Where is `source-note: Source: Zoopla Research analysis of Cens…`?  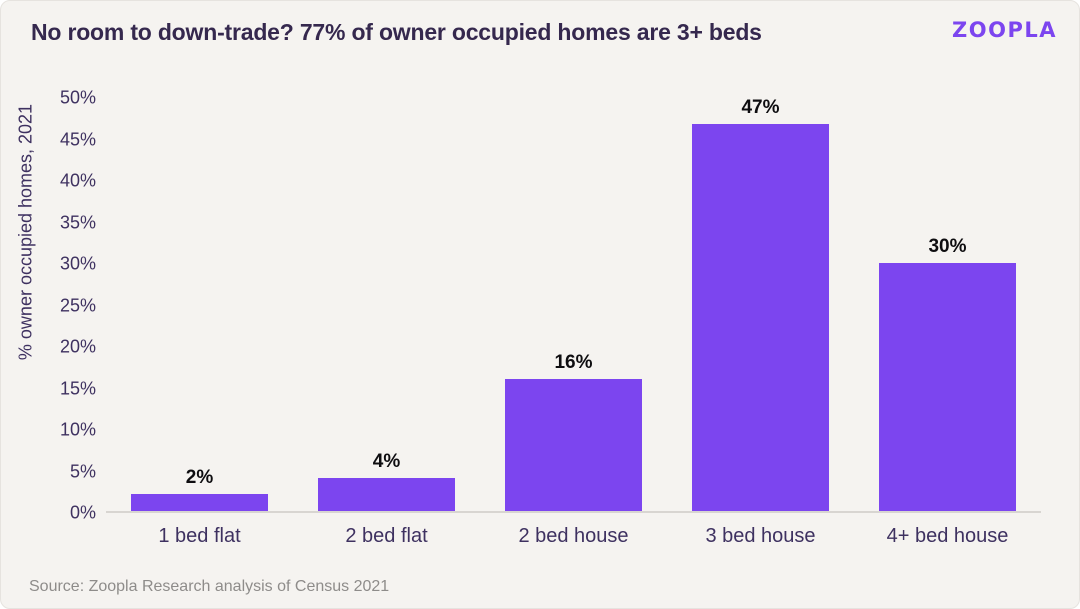
source-note: Source: Zoopla Research analysis of Cens… is located at coordinates (209, 586).